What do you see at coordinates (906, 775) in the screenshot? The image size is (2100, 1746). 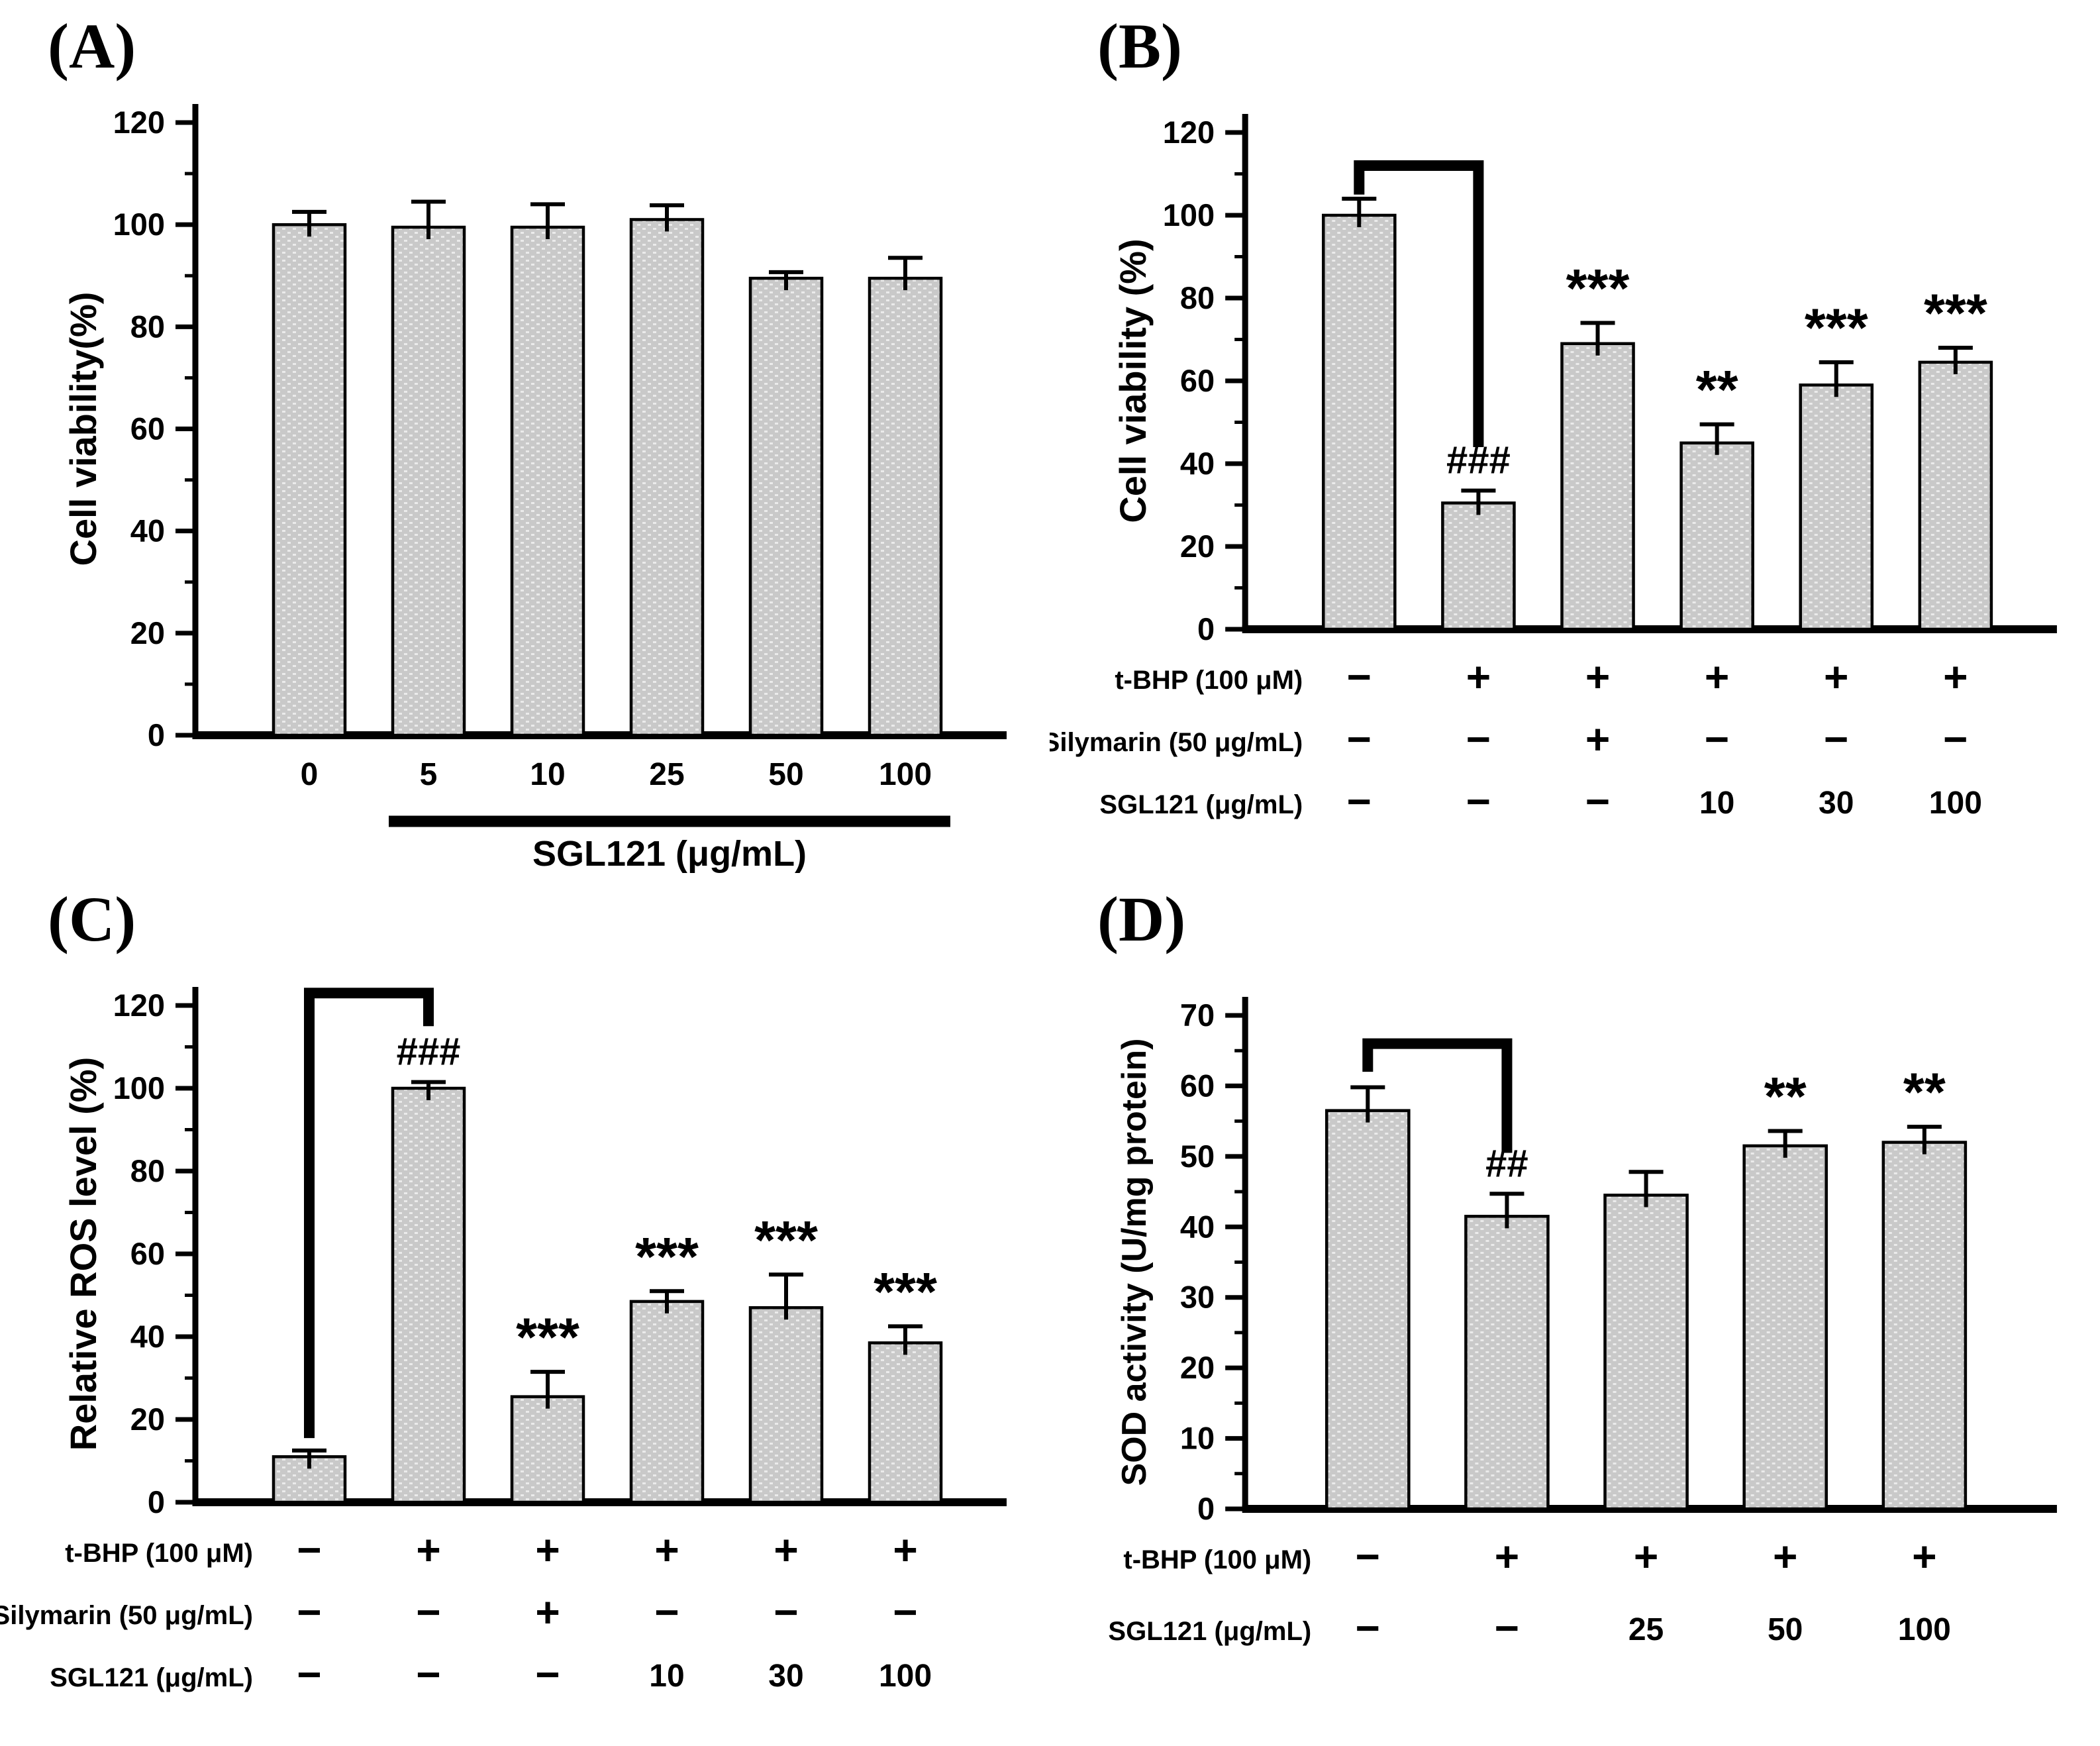 I see `x-category-label: 100` at bounding box center [906, 775].